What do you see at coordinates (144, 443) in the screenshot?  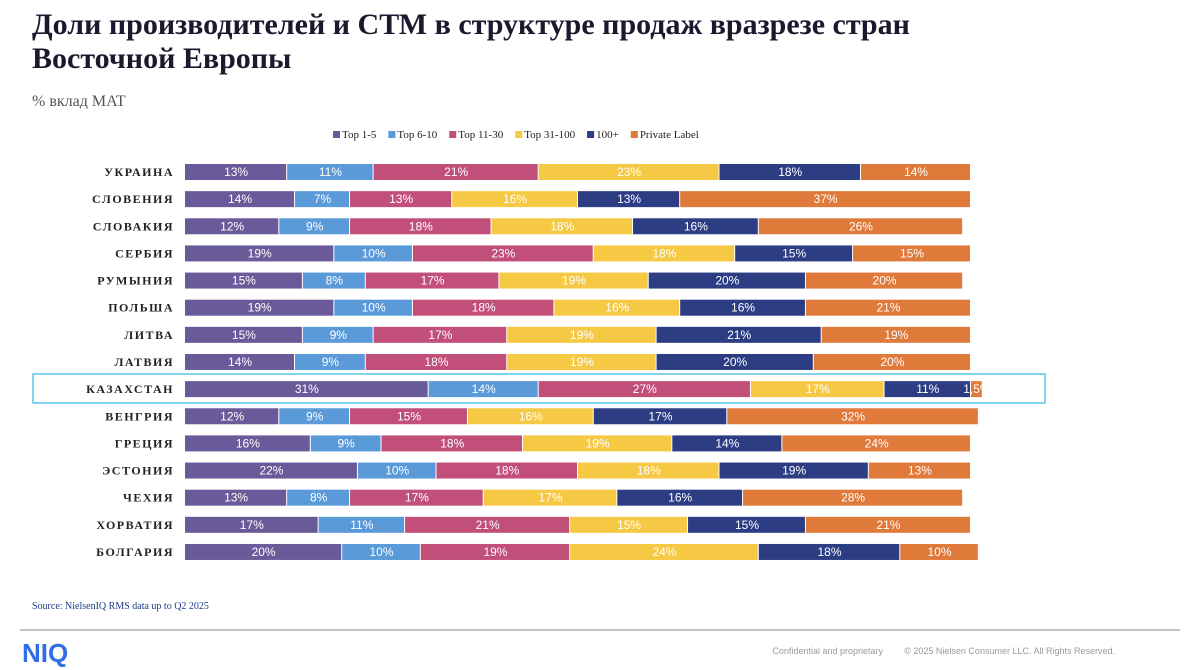 I see `category-label: ГРЕЦИЯ` at bounding box center [144, 443].